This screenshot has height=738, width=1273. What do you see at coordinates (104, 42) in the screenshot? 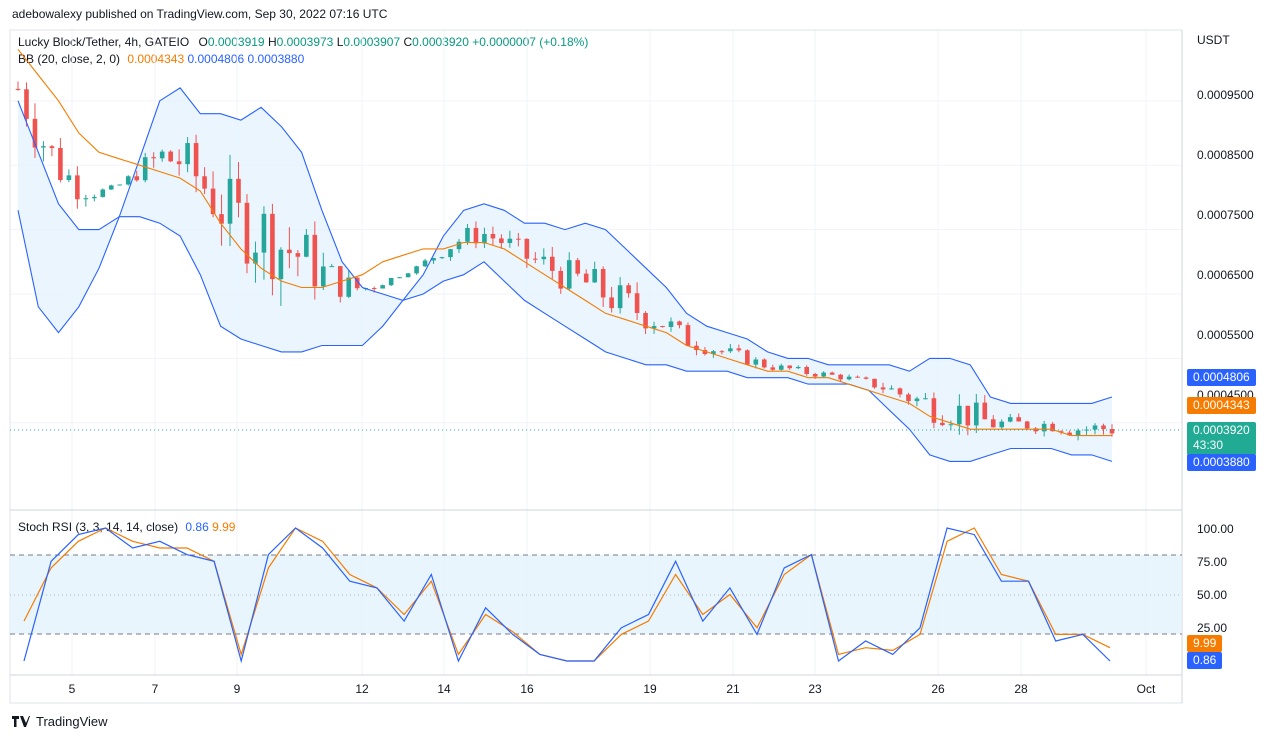
I see `legend-symbol: Lucky Block/Tether, 4h, GATEIO` at bounding box center [104, 42].